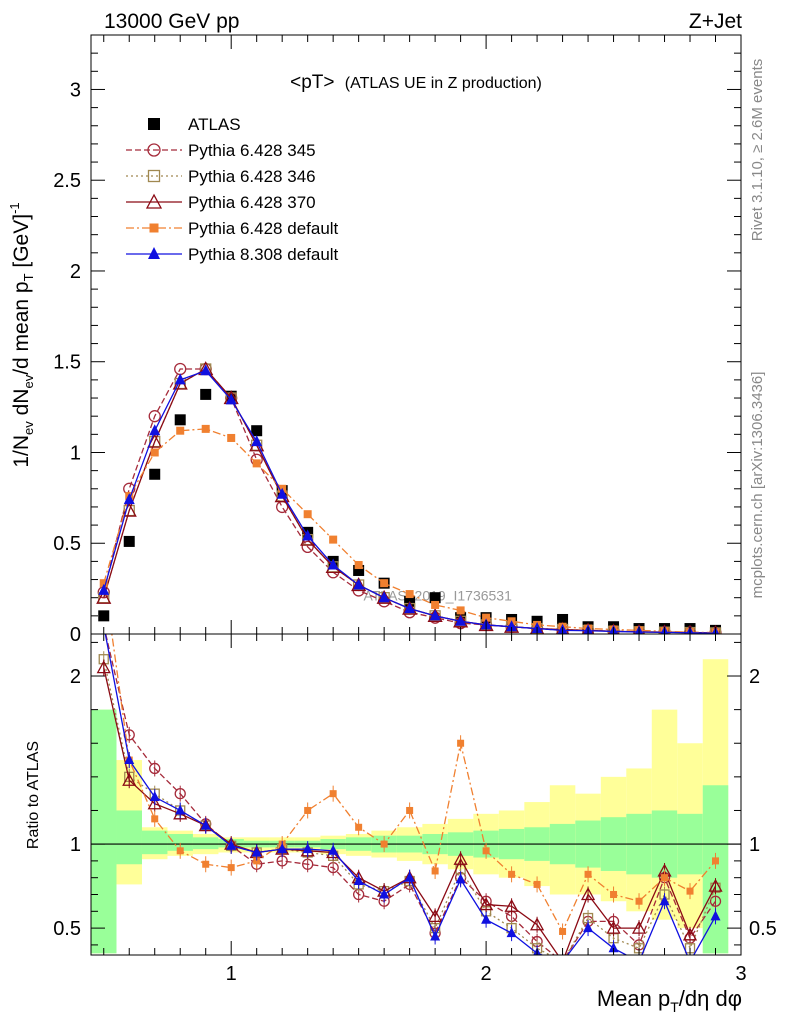 The image size is (786, 1024). I want to click on legend-label: Pythia 8.308 default, so click(263, 254).